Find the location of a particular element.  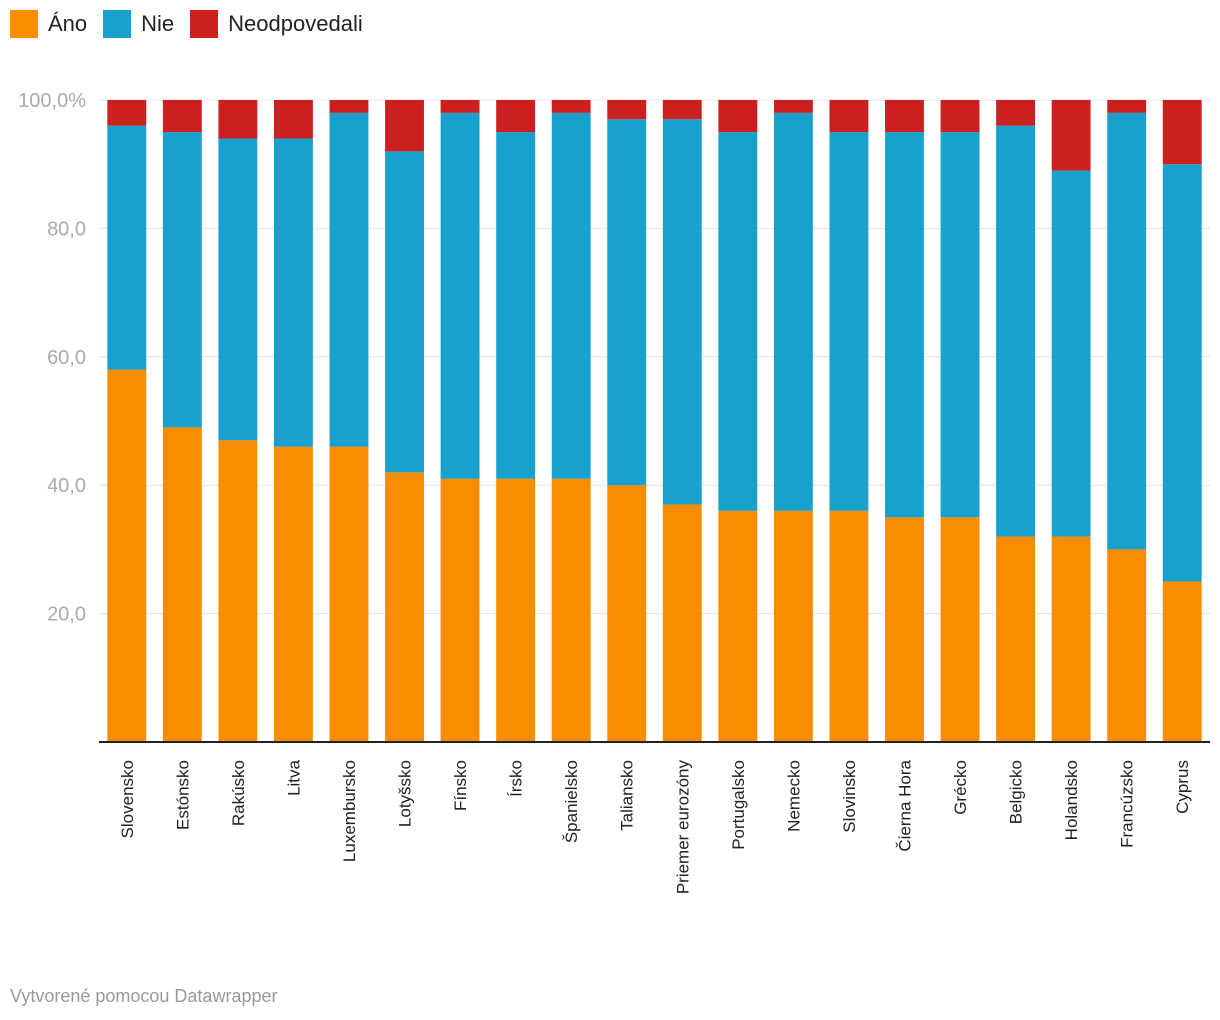

credit-text: Vytvorené pomocou Datawrapper is located at coordinates (144, 996).